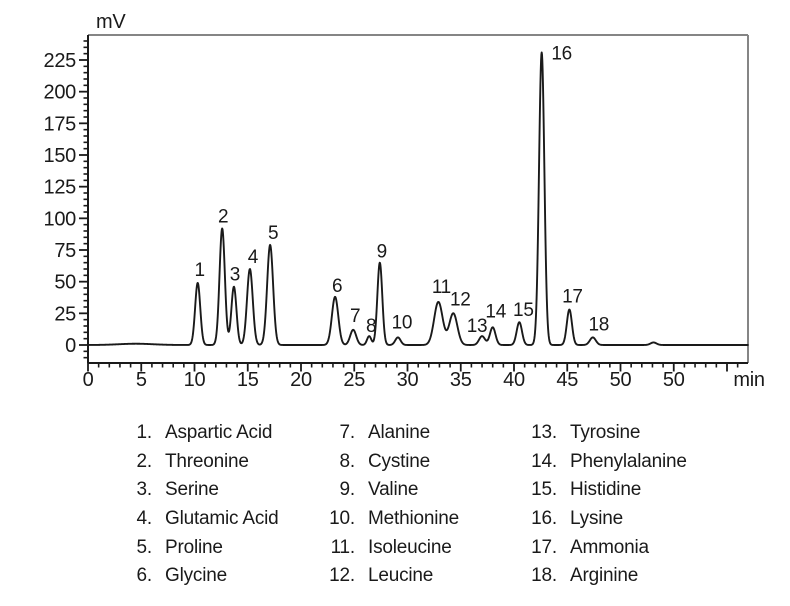 The width and height of the screenshot is (790, 606). What do you see at coordinates (605, 432) in the screenshot?
I see `legend-item-name: Tyrosine` at bounding box center [605, 432].